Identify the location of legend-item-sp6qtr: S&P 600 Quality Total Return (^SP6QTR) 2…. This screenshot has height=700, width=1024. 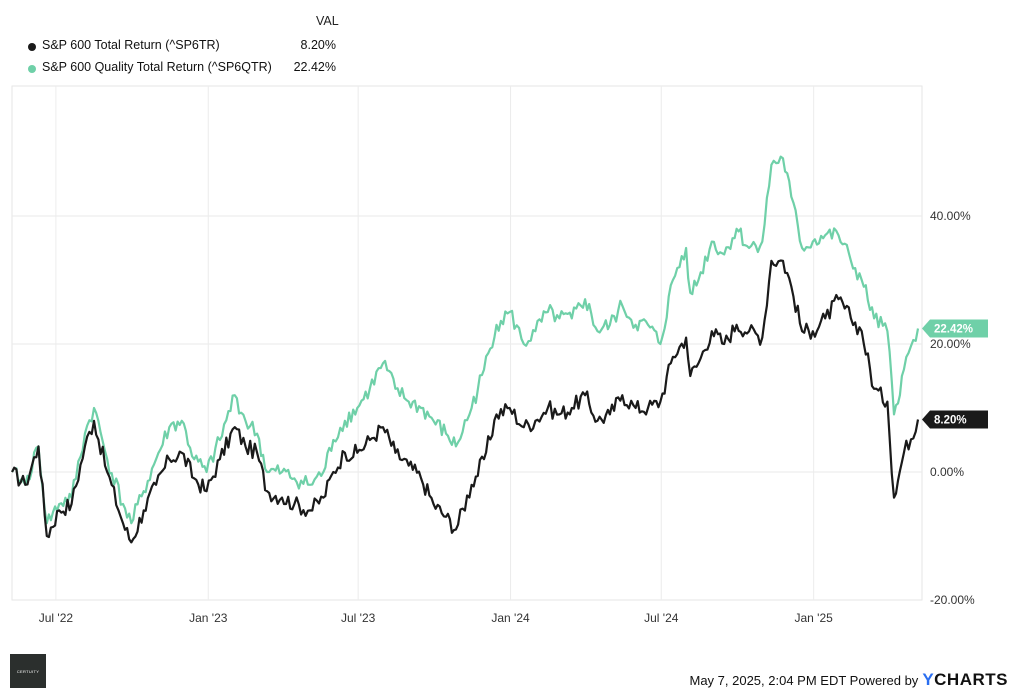
(183, 69).